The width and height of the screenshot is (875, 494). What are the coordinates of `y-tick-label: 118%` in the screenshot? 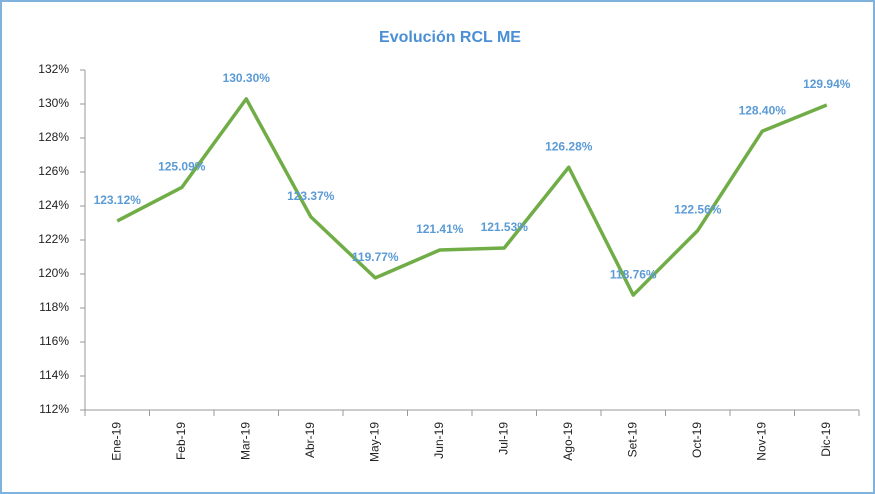 It's located at (54, 307).